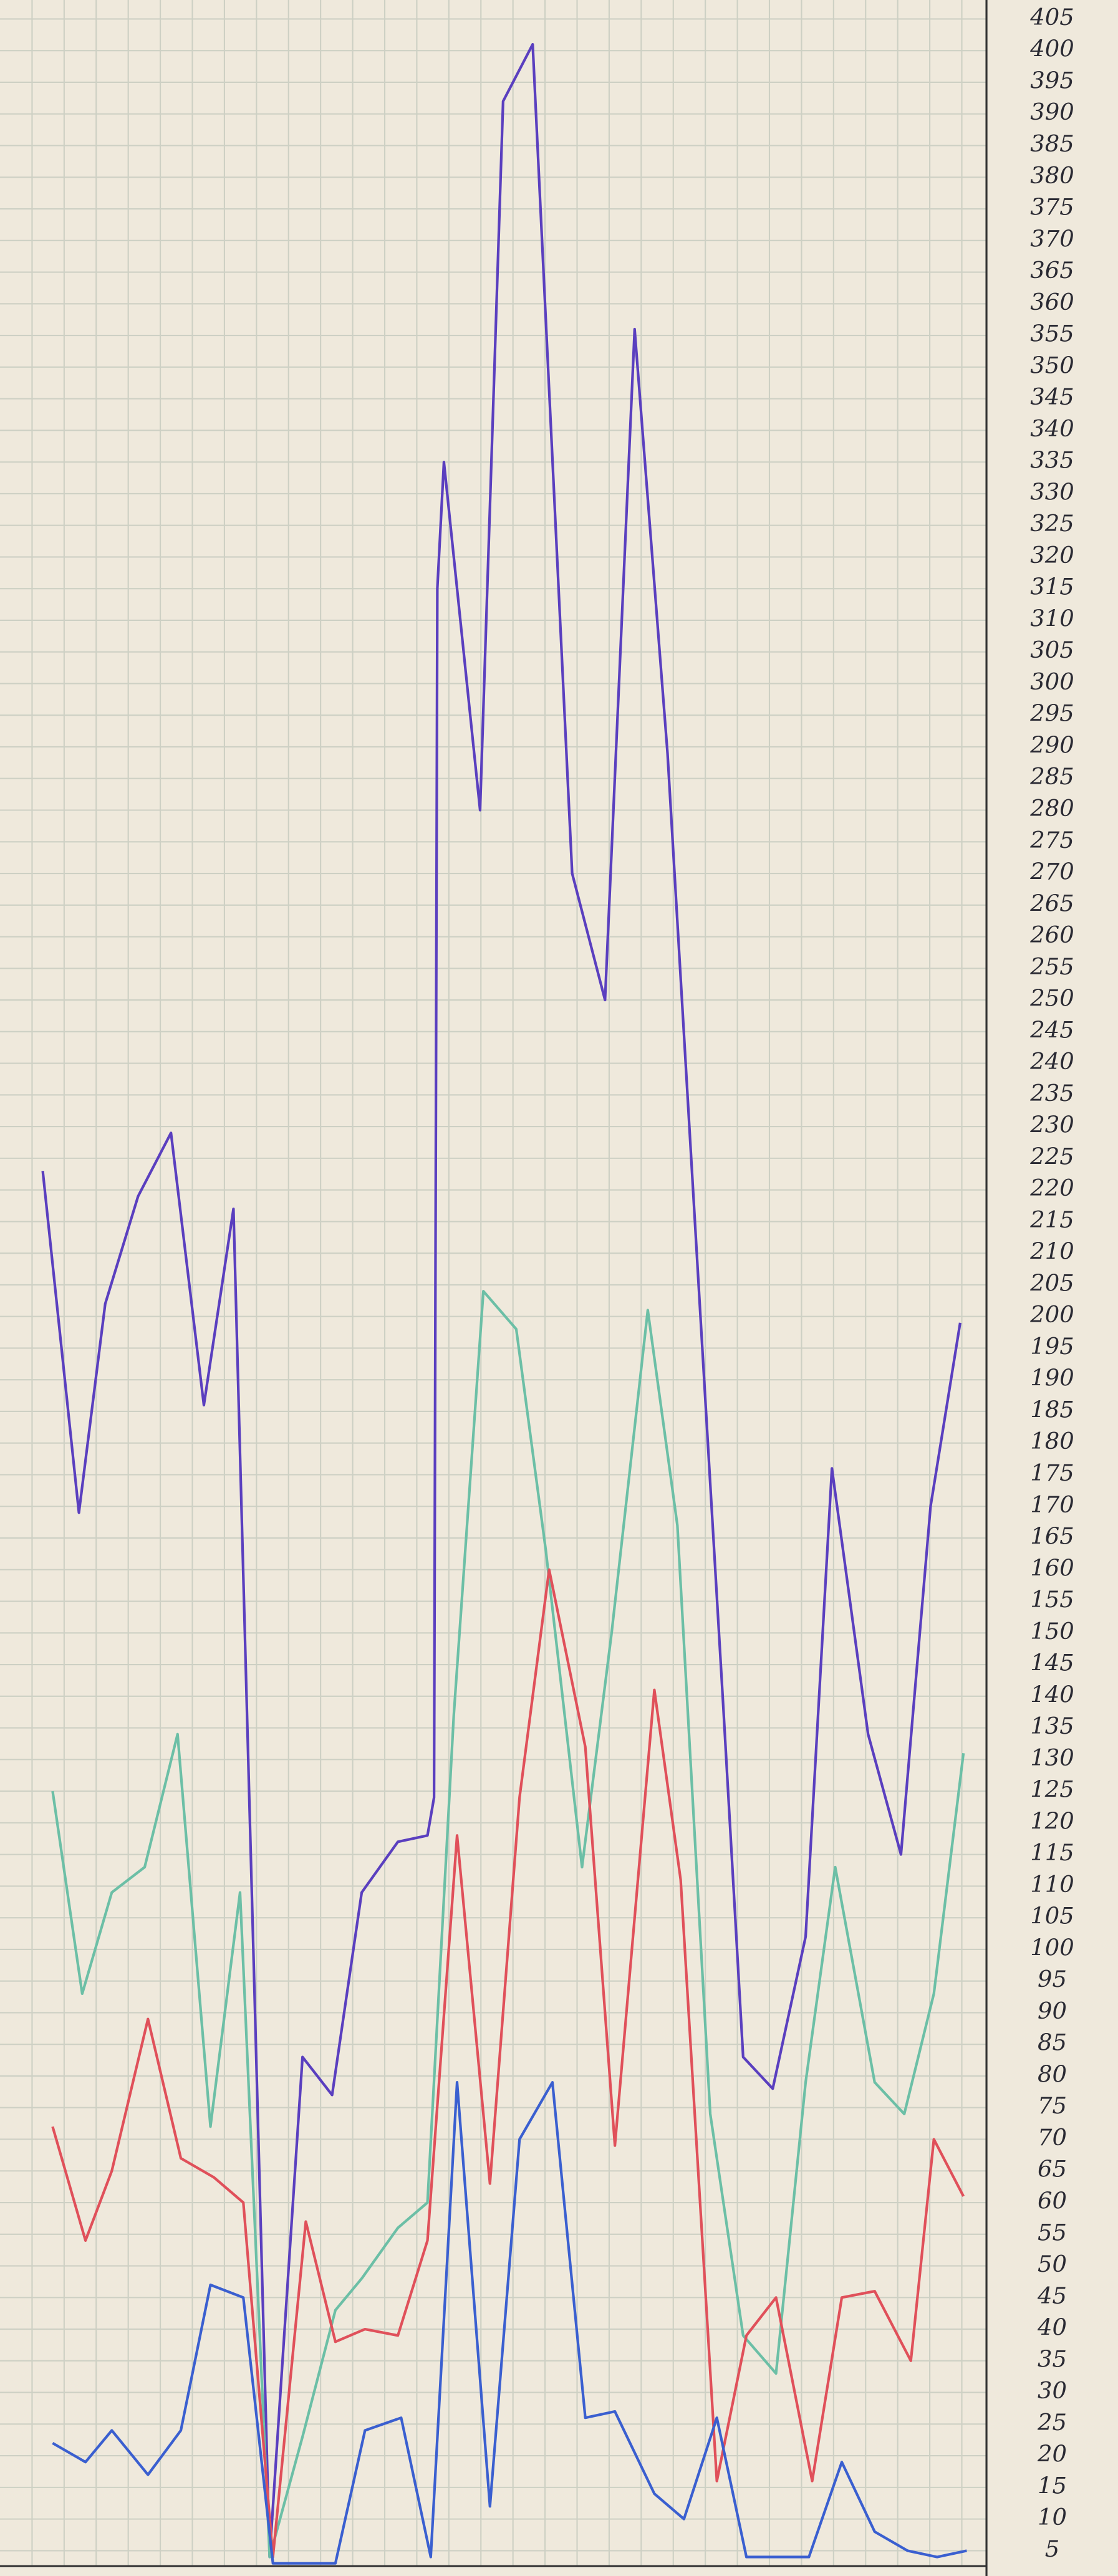  Describe the element at coordinates (1052, 1726) in the screenshot. I see `y-tick-label: 135` at that location.